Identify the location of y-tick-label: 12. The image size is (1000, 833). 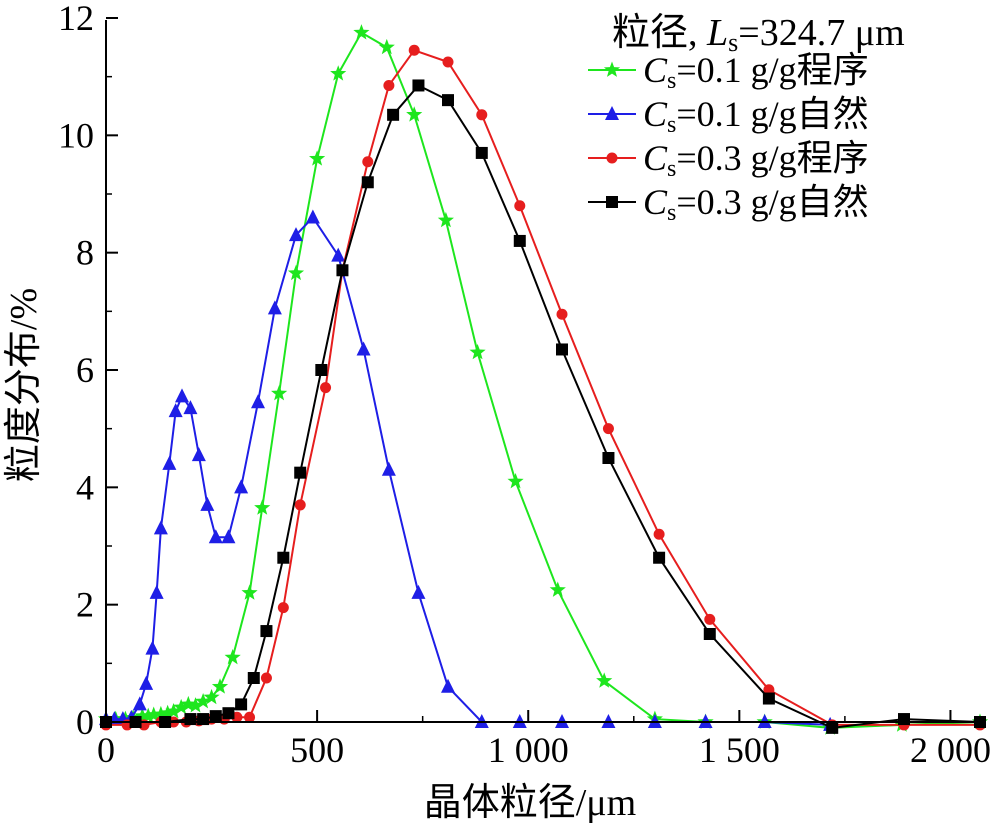
(76, 19).